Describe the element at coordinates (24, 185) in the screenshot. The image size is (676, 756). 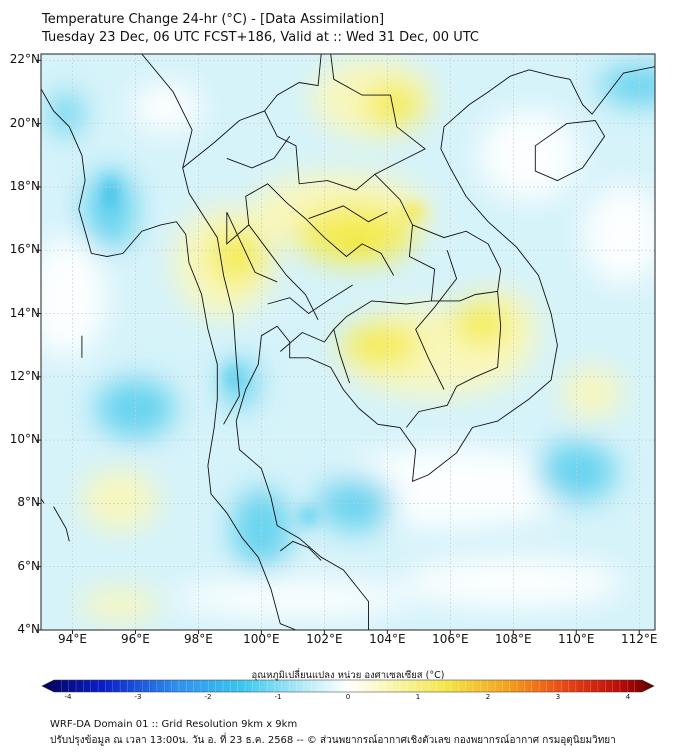
I see `latitude-label: 18°N` at that location.